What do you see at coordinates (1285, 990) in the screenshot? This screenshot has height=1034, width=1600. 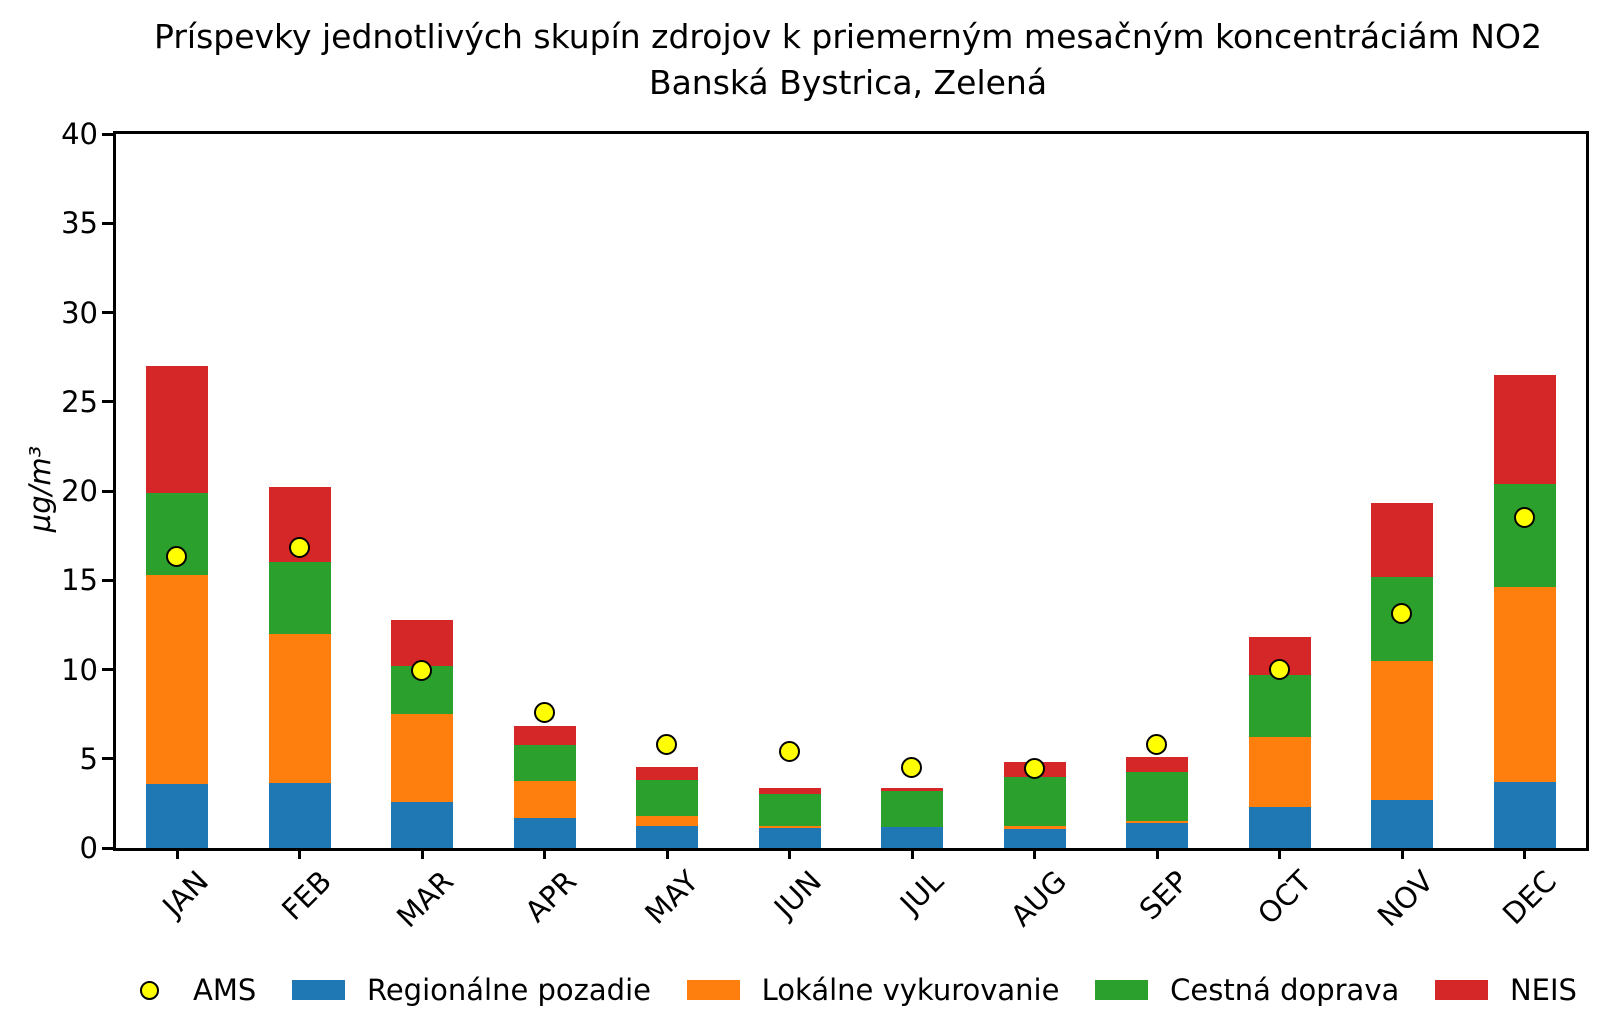 I see `legend-label-cestna-doprava: Cestná doprava` at bounding box center [1285, 990].